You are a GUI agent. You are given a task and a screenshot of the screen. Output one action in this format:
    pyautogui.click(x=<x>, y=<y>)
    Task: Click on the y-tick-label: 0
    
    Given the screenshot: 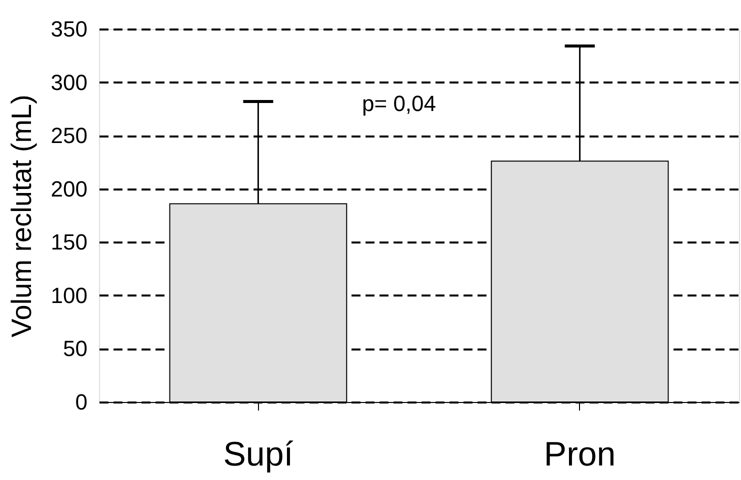 What is the action you would take?
    pyautogui.click(x=81, y=402)
    